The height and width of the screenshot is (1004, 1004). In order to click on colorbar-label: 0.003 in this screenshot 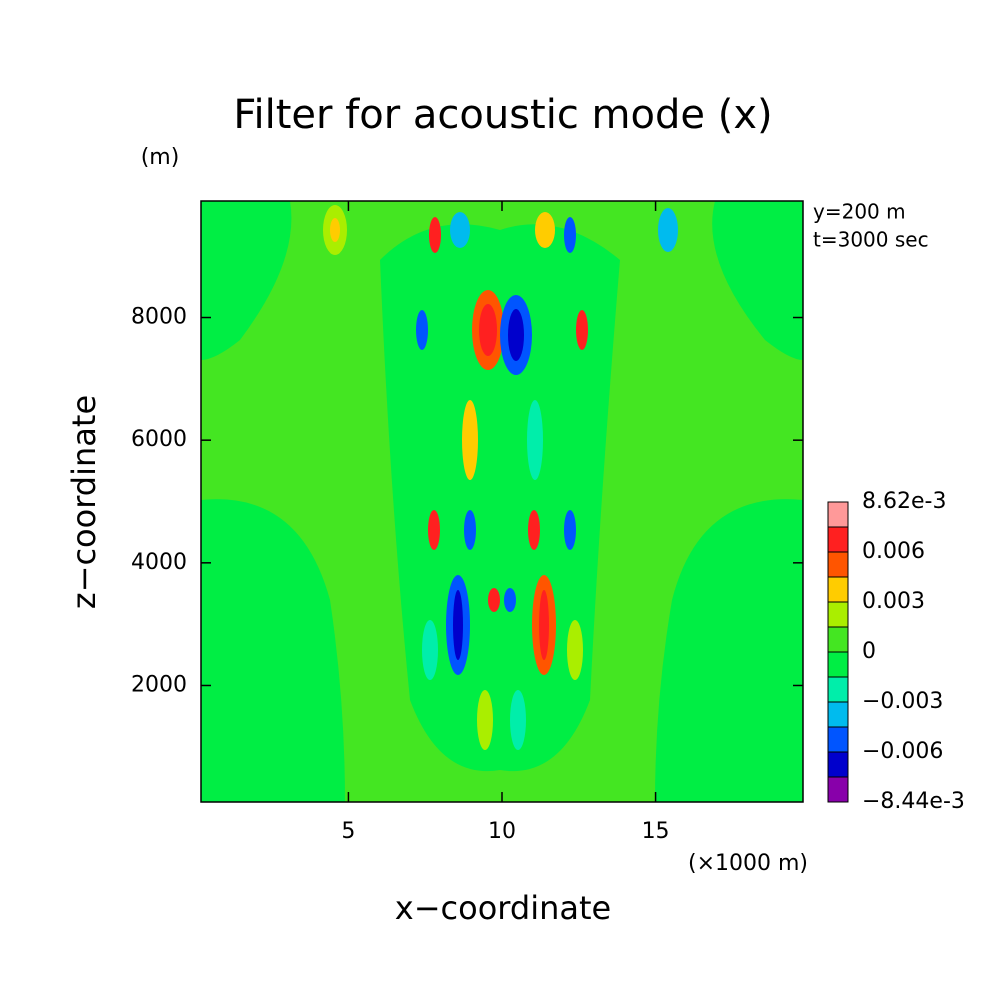, I will do `click(893, 601)`.